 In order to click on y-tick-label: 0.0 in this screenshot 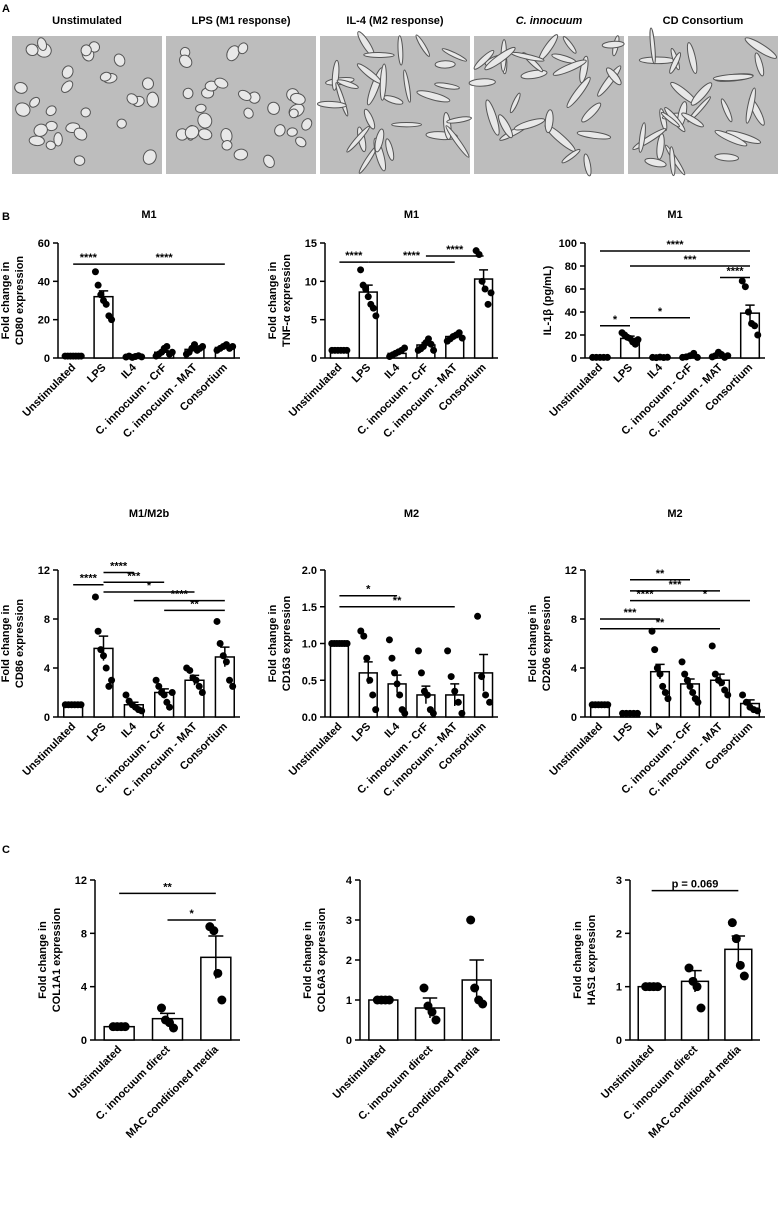, I will do `click(309, 718)`.